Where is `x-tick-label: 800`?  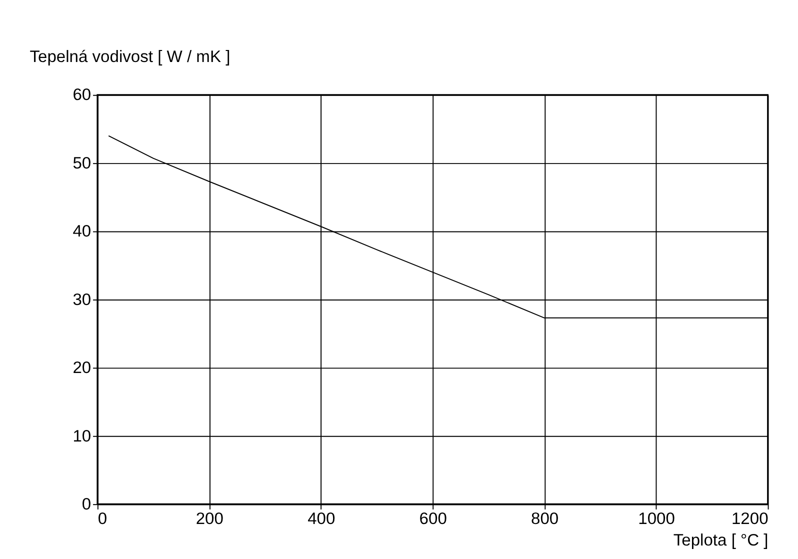 x-tick-label: 800 is located at coordinates (545, 518).